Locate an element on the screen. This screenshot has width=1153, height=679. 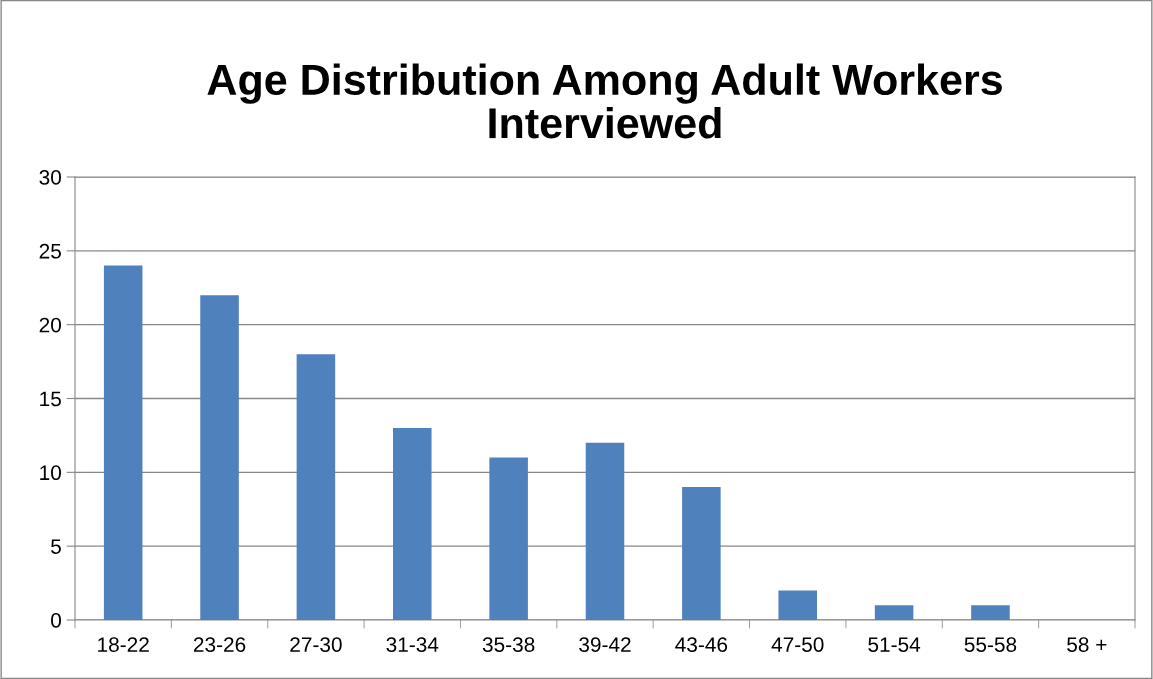
x-tick-label: 18-22 is located at coordinates (123, 644).